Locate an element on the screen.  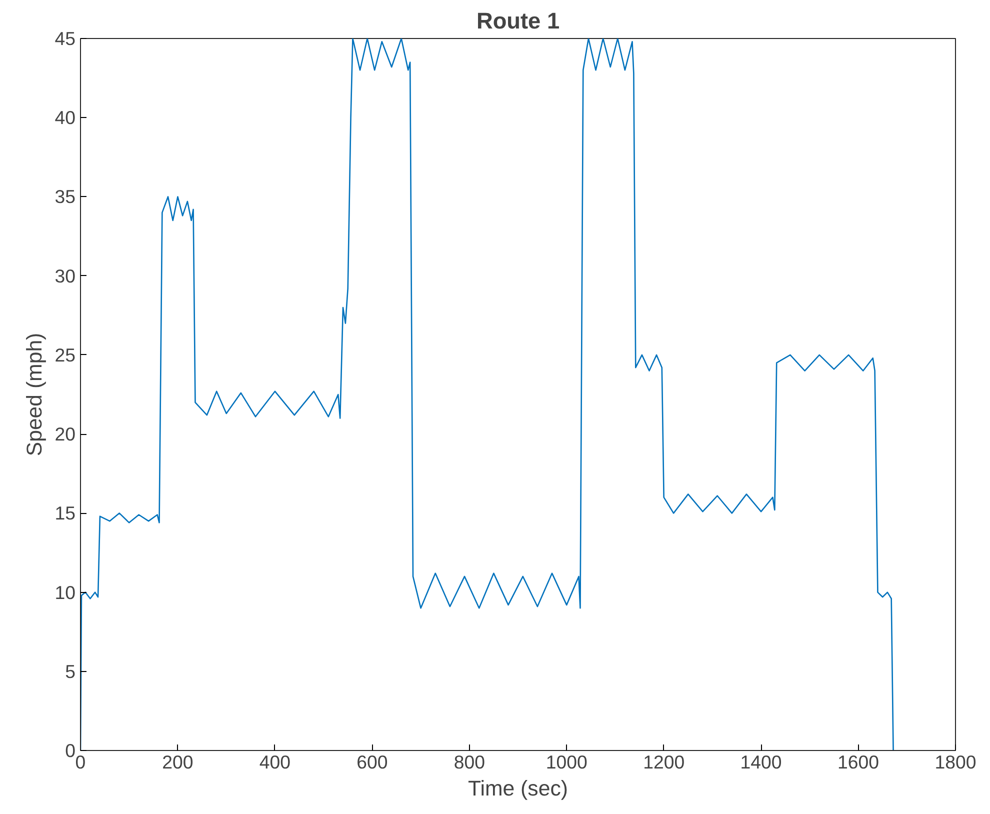
y-tick-label: 45 is located at coordinates (65, 38).